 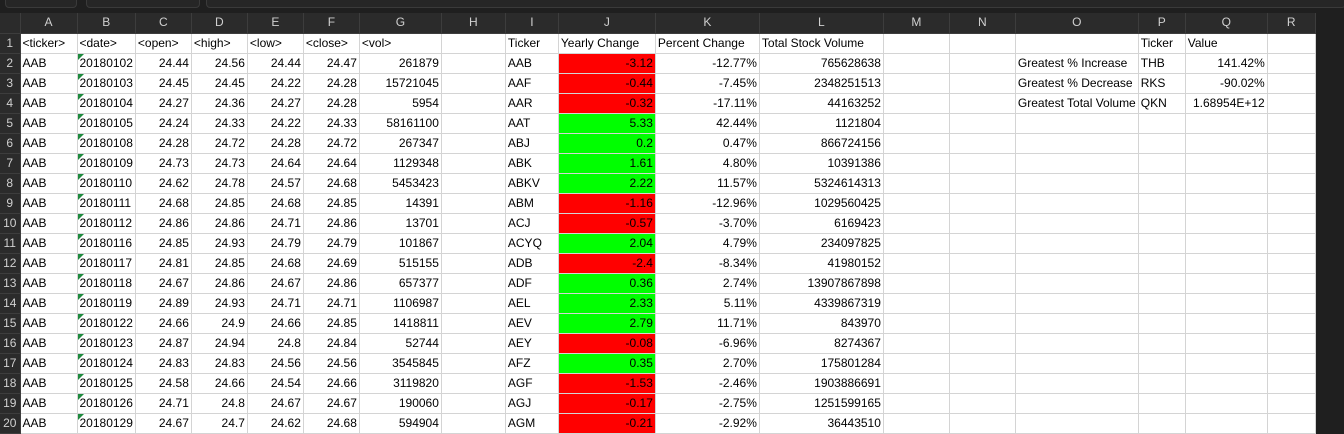 What do you see at coordinates (1226, 283) in the screenshot?
I see `cell-q13` at bounding box center [1226, 283].